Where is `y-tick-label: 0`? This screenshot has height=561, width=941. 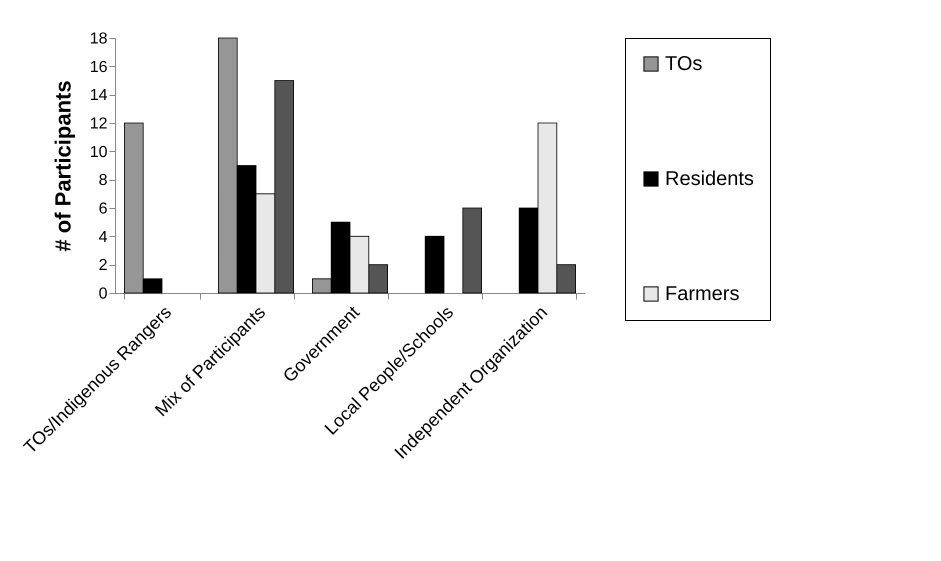
y-tick-label: 0 is located at coordinates (103, 294).